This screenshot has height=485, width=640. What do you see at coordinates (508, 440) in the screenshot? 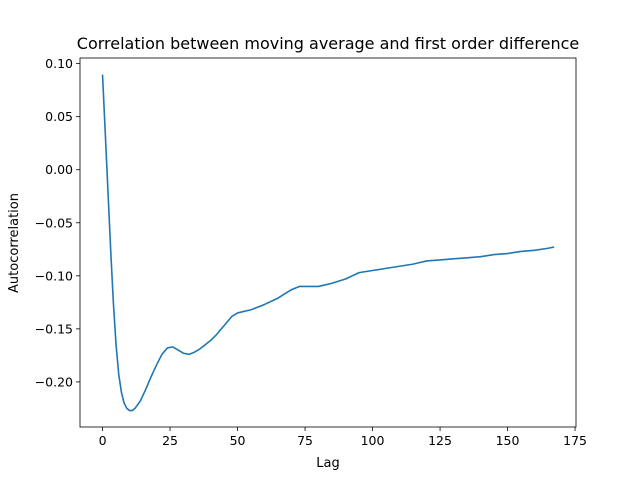
I see `x-tick-label: 150` at bounding box center [508, 440].